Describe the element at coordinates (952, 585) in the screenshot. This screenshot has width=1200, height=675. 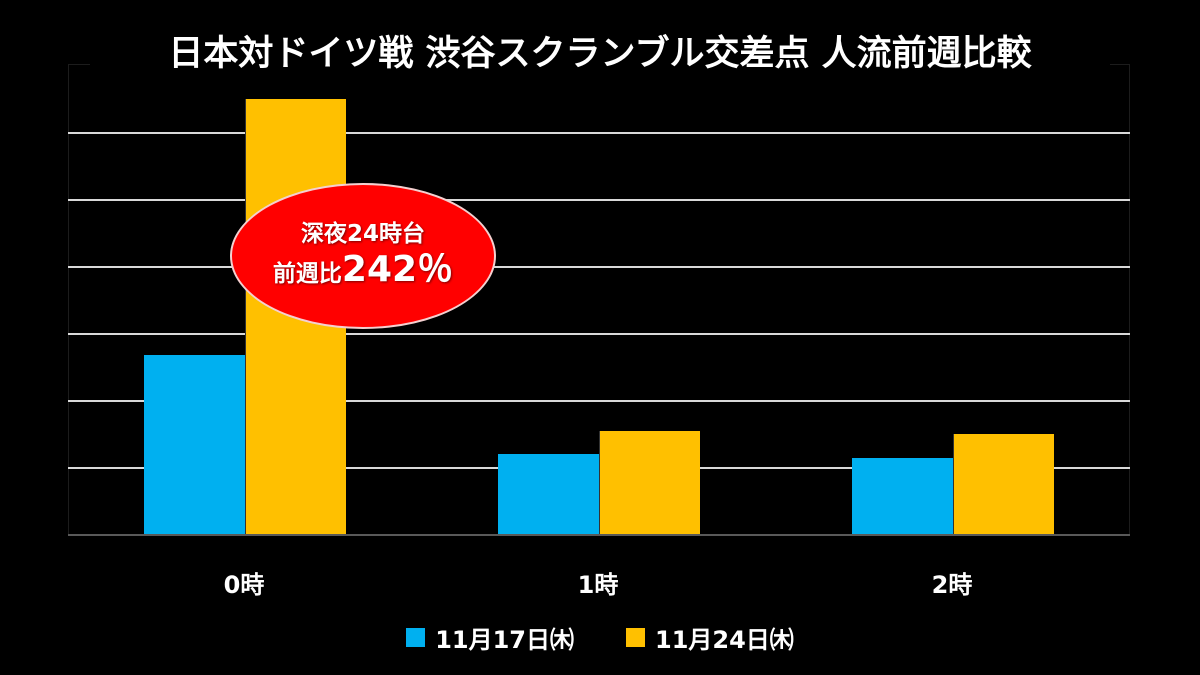
I see `category-label-2: 2時` at that location.